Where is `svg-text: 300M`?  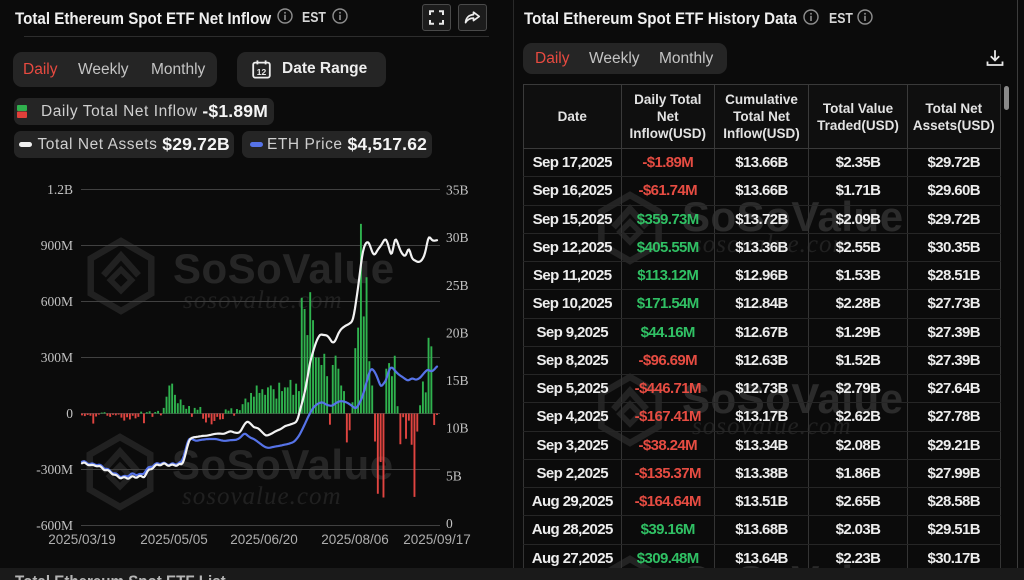 svg-text: 300M is located at coordinates (57, 357).